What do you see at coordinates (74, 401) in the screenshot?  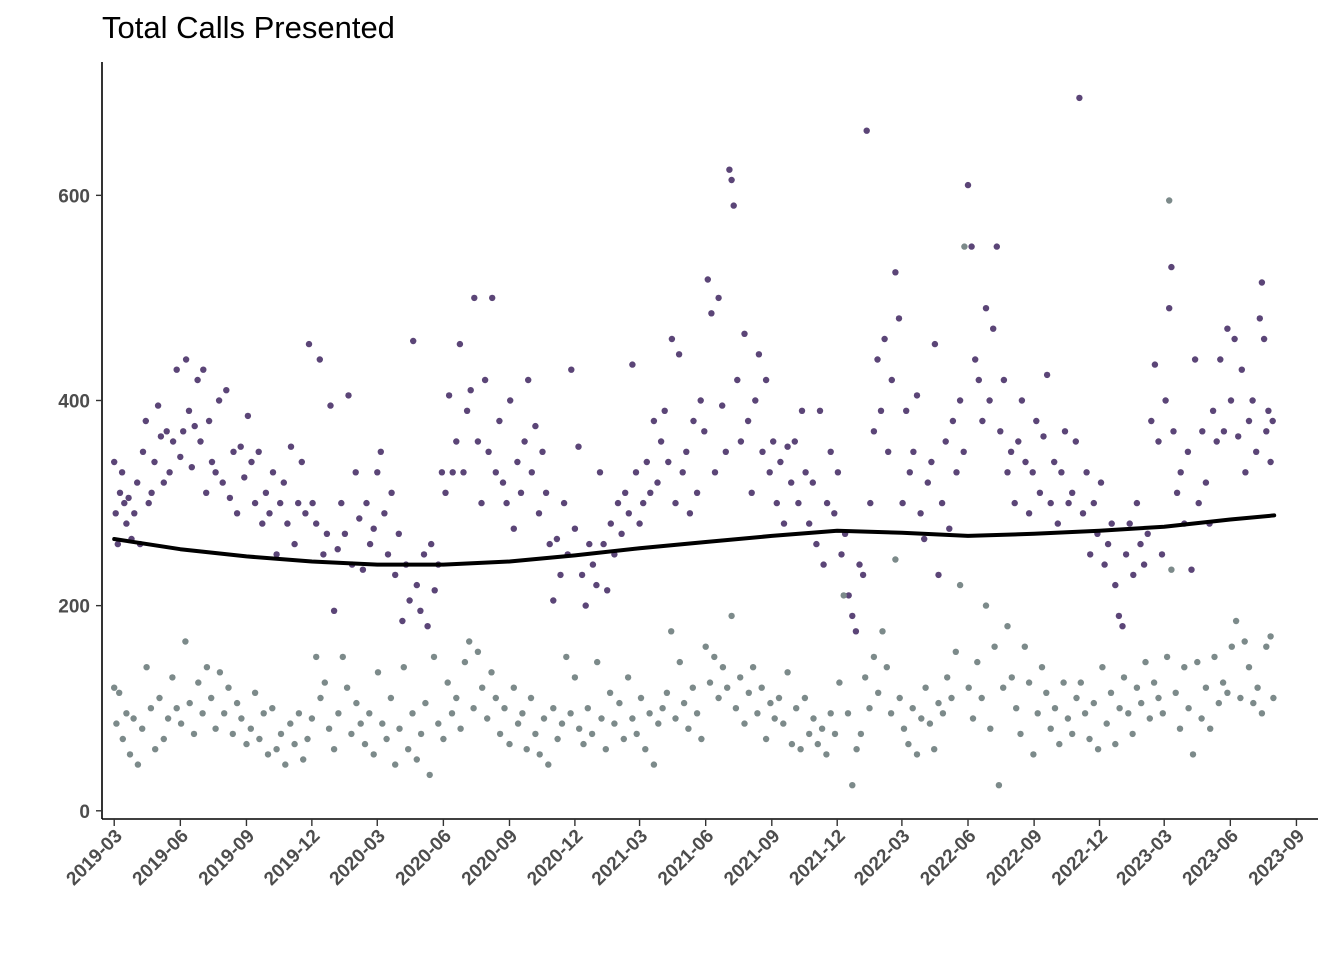 I see `y-tick-label: 400` at bounding box center [74, 401].